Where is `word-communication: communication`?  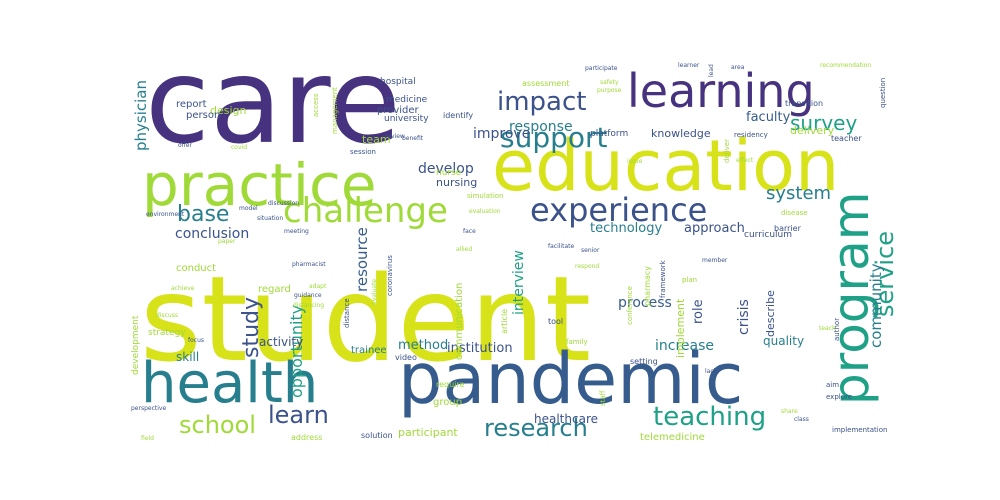 word-communication: communication is located at coordinates (459, 321).